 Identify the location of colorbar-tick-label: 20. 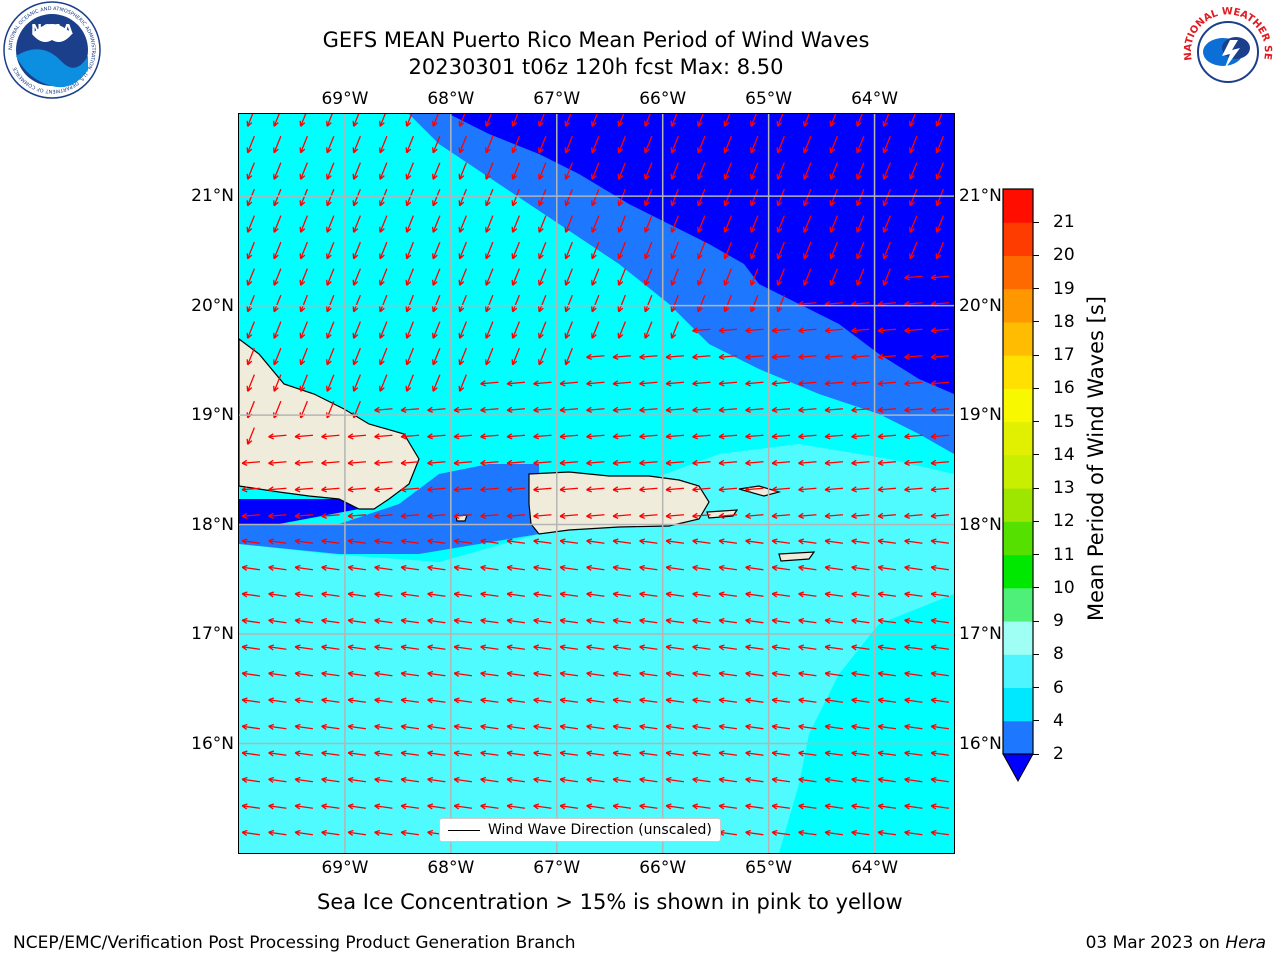
(1064, 255).